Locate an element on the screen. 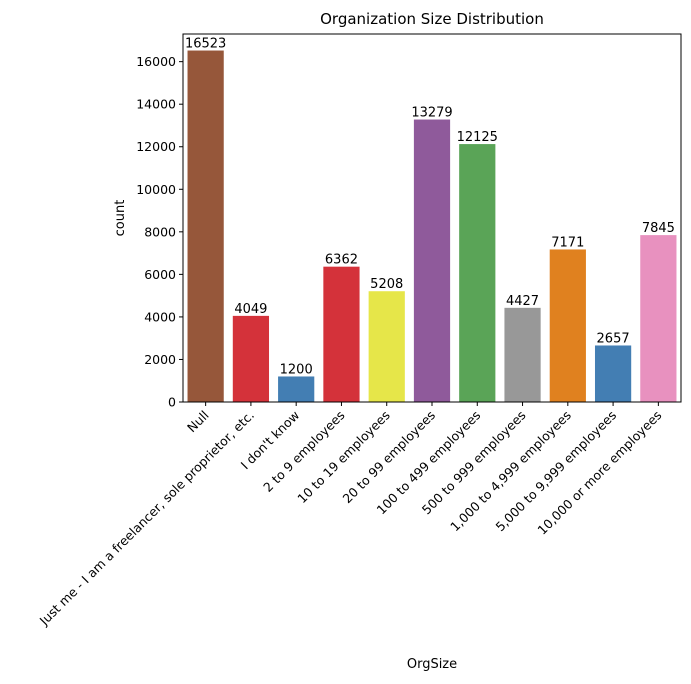  x-axis-label: OrgSize is located at coordinates (432, 664).